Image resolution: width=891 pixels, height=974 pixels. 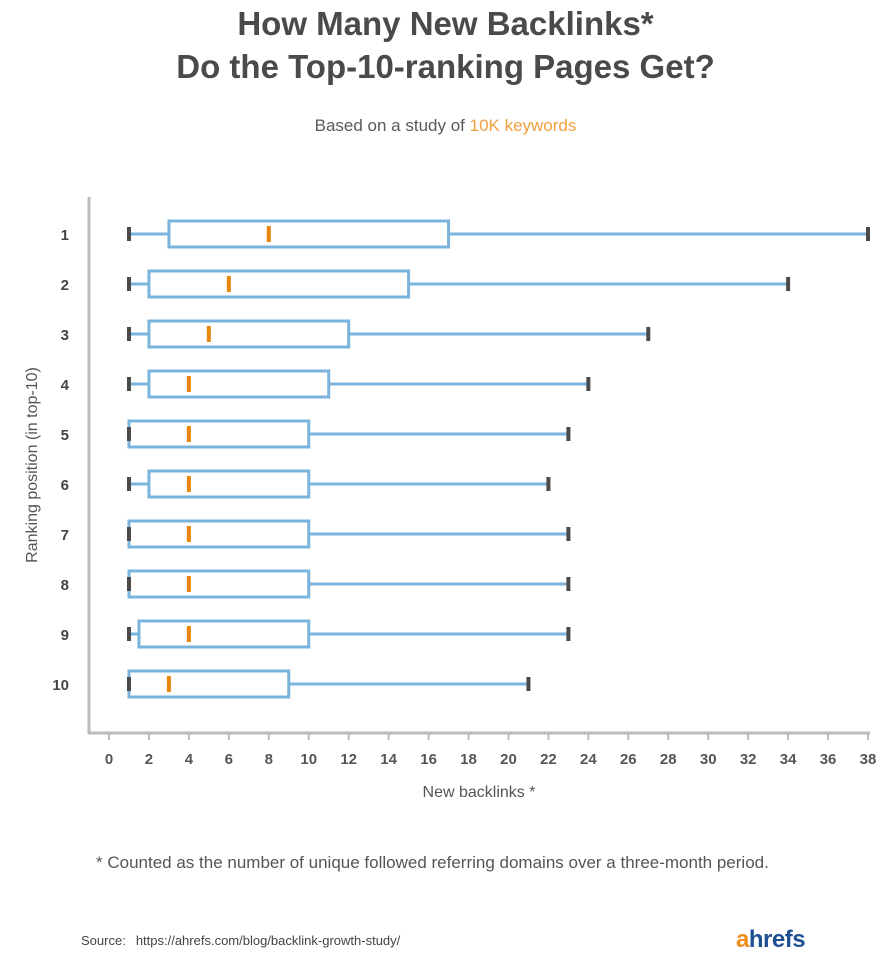 I want to click on x-tick-label: 26, so click(x=628, y=759).